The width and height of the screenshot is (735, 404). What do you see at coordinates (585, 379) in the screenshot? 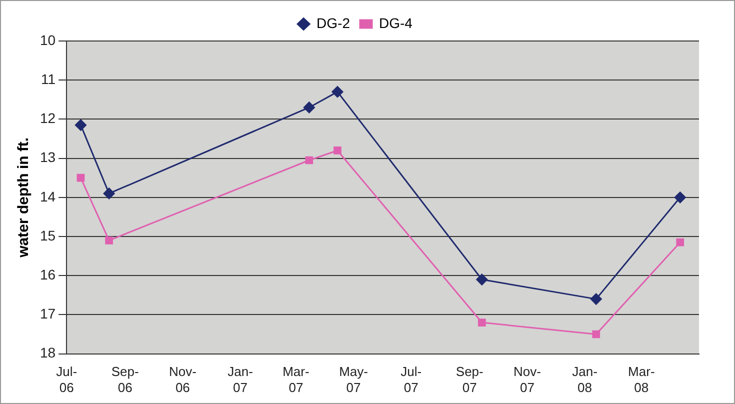
I see `x-tick-label: Jan-08` at bounding box center [585, 379].